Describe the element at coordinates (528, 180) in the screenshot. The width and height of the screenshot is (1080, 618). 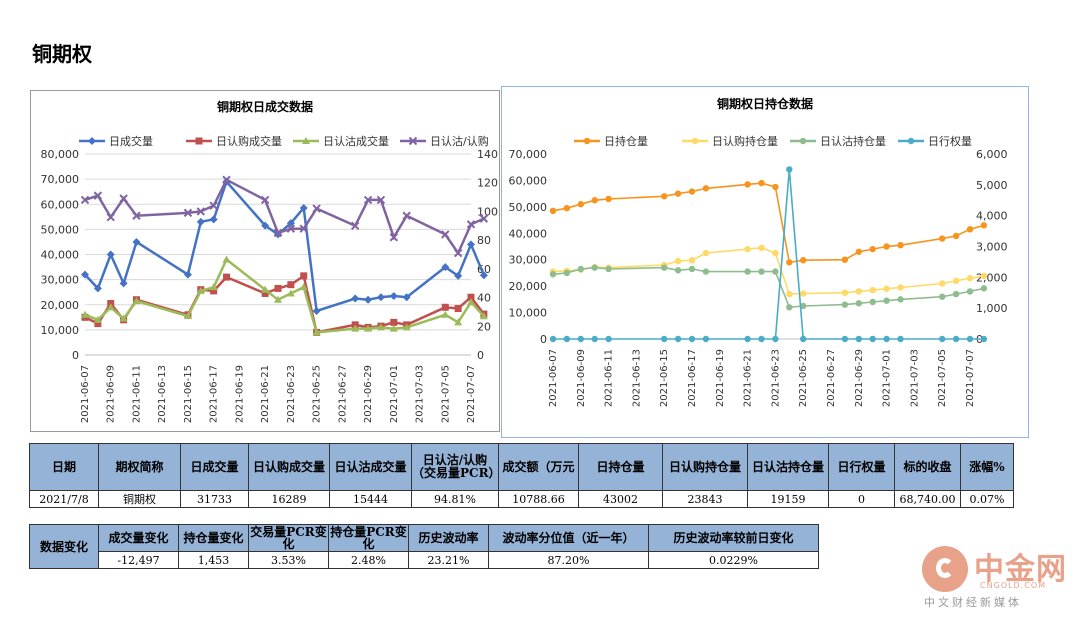
I see `y-tick-label: 60,000` at that location.